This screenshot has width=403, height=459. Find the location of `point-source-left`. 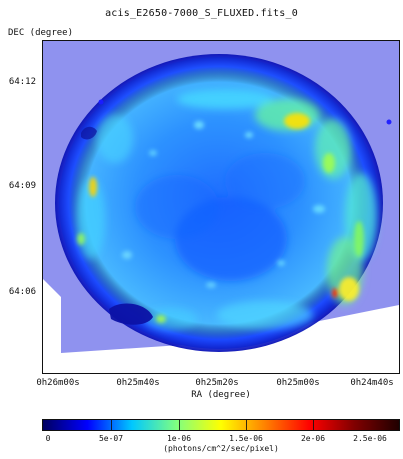

point-source-left is located at coordinates (101, 102).